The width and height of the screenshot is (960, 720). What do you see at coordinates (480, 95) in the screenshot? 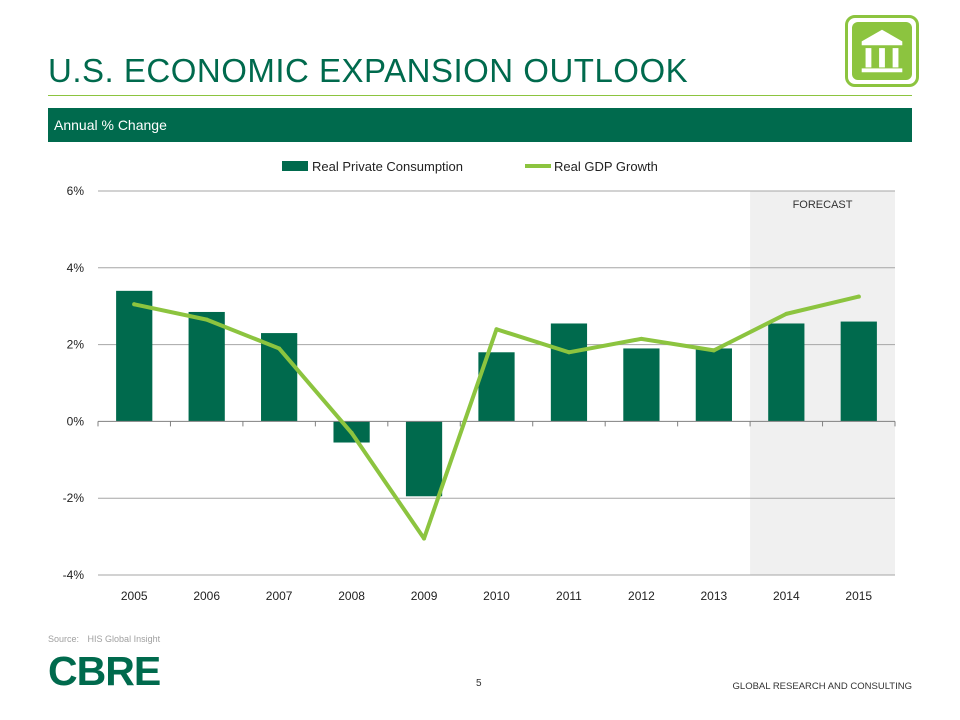
I see `title-divider` at bounding box center [480, 95].